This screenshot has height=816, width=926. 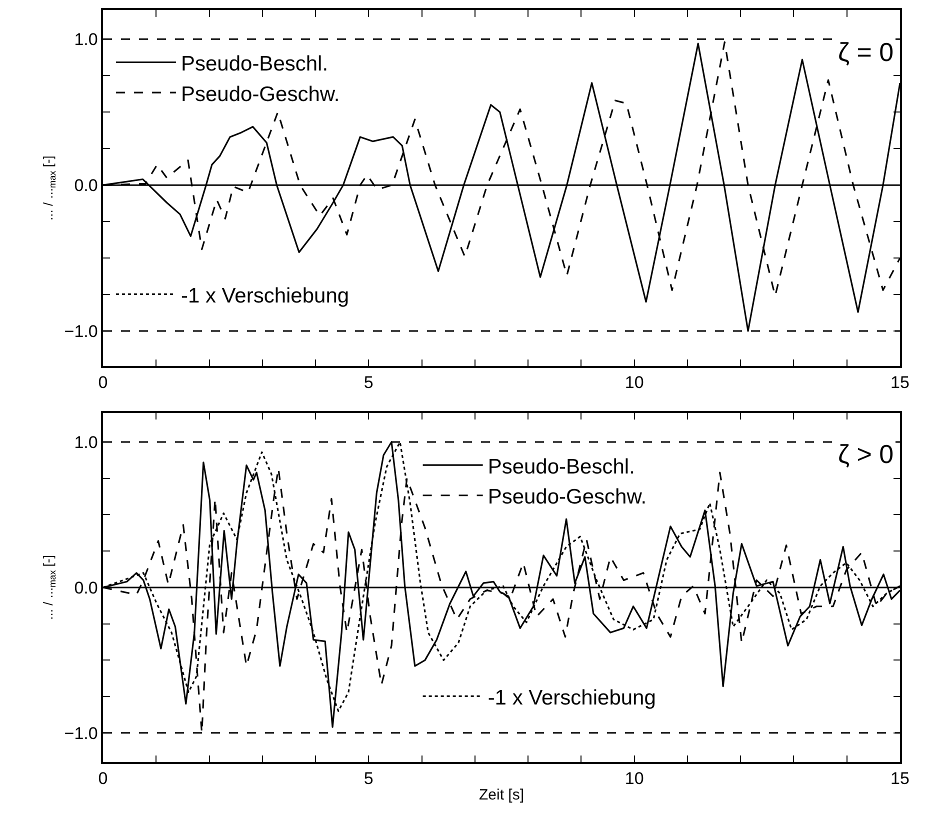 What do you see at coordinates (866, 454) in the screenshot?
I see `annotation: ζ > 0` at bounding box center [866, 454].